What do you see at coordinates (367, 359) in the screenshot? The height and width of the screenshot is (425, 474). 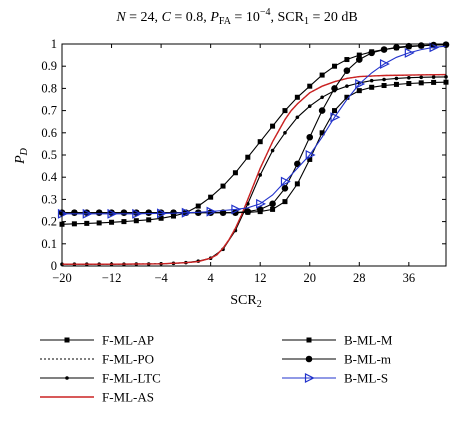 I see `legend-label: B-ML-m` at bounding box center [367, 359].